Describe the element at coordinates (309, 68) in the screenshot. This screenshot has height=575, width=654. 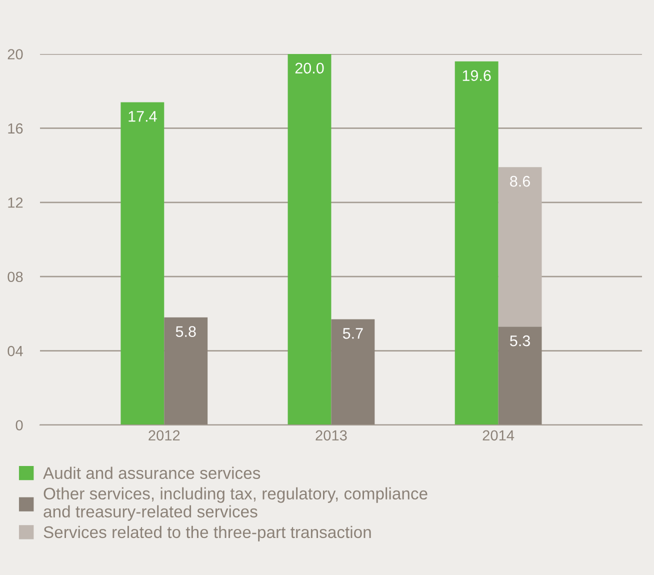
I see `data-label: 20.0` at that location.